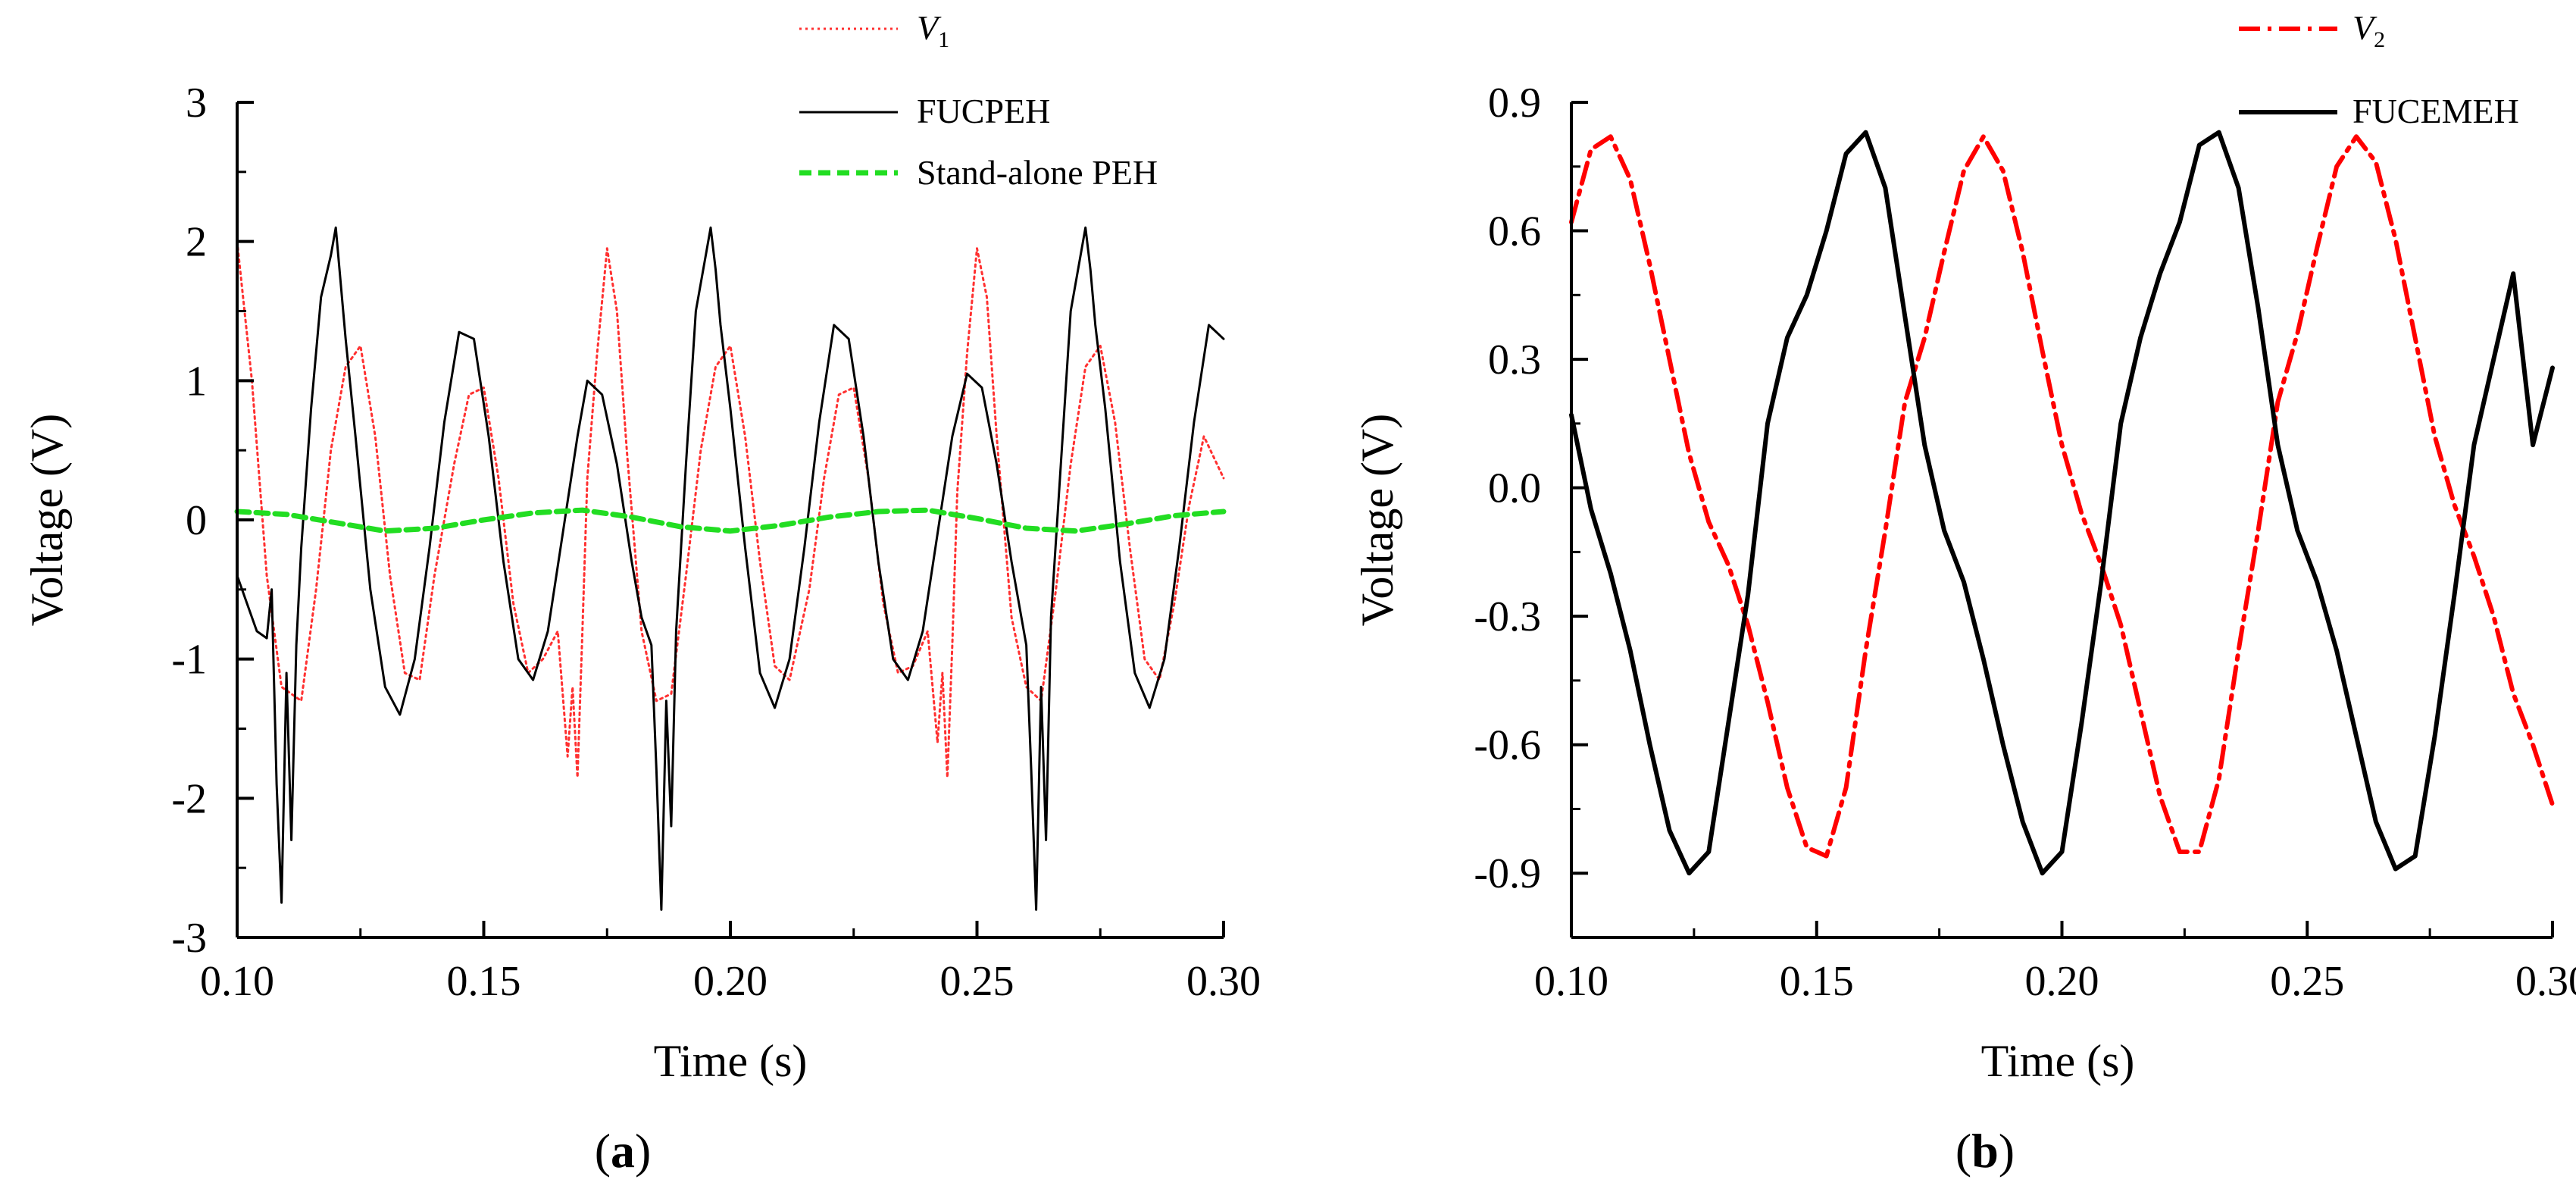 Image resolution: width=2576 pixels, height=1183 pixels. What do you see at coordinates (189, 660) in the screenshot?
I see `panel-a-ytick-label: -1` at bounding box center [189, 660].